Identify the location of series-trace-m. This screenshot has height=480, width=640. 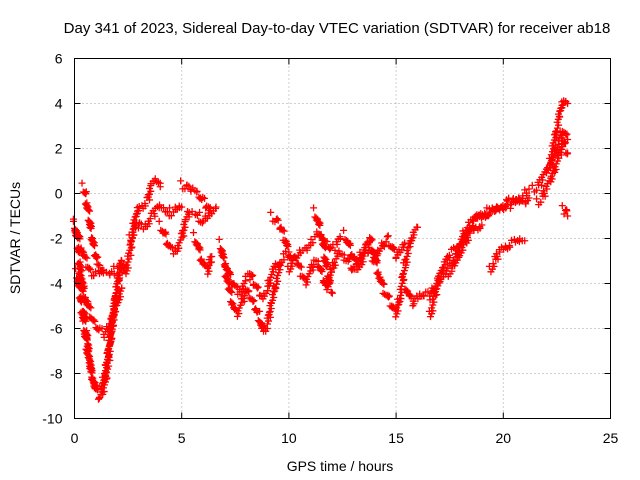
(305, 237).